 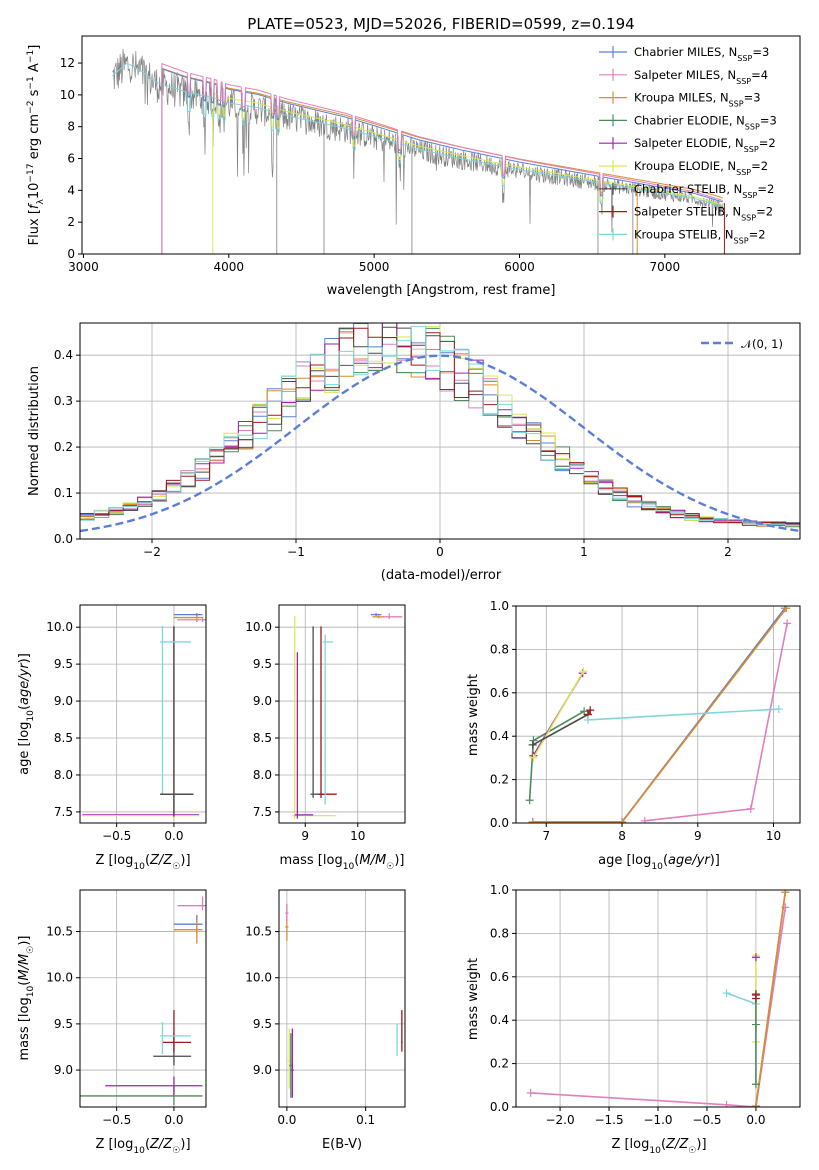 What do you see at coordinates (440, 552) in the screenshot?
I see `x-tick-label: 0` at bounding box center [440, 552].